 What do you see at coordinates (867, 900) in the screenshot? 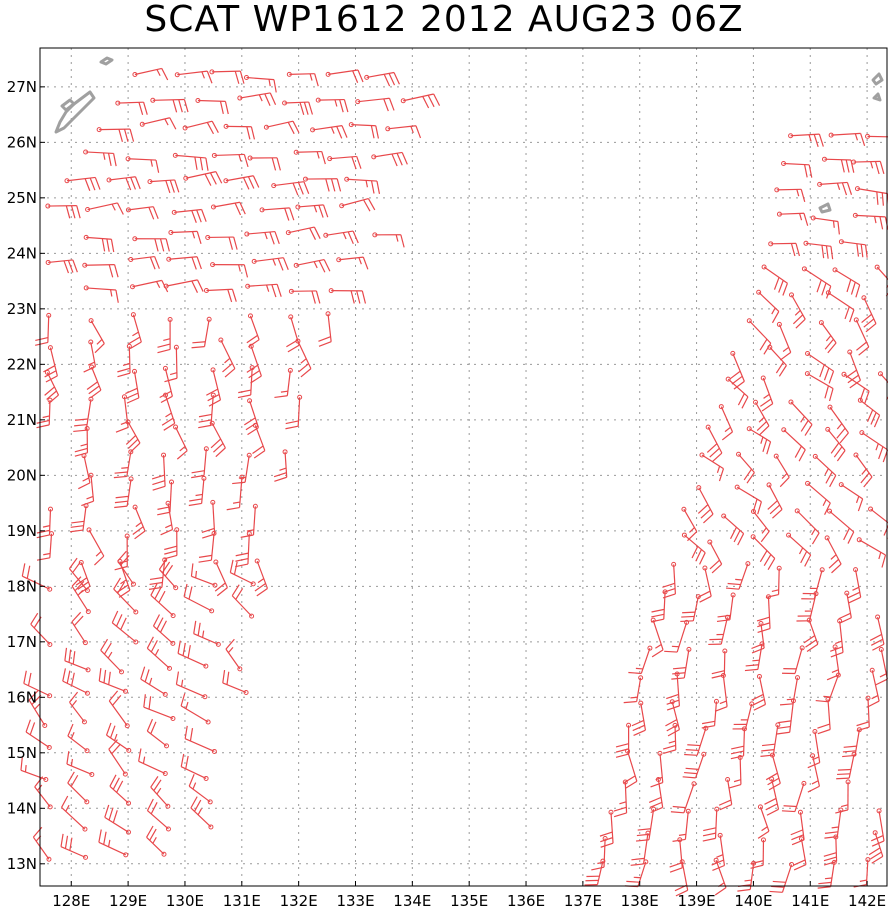
I see `lon-tick-label: 142E` at bounding box center [867, 900].